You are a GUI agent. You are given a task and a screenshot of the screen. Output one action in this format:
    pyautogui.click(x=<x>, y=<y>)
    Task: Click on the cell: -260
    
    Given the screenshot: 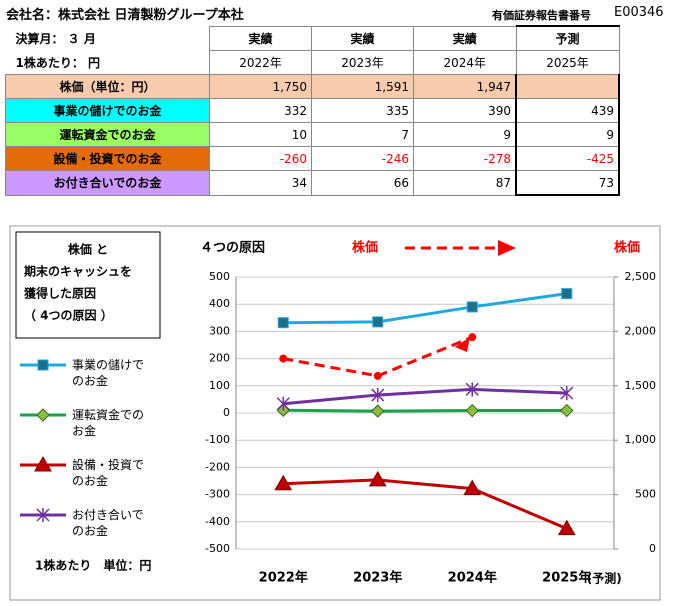 What is the action you would take?
    pyautogui.click(x=260, y=158)
    